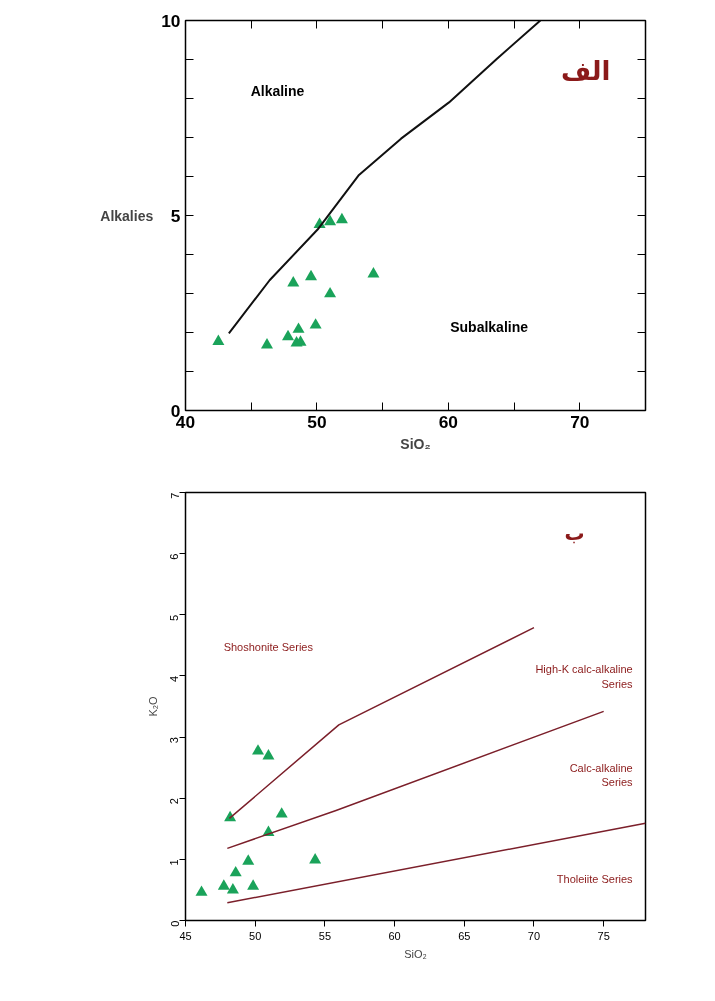 This screenshot has height=1001, width=715. Describe the element at coordinates (585, 71) in the screenshot. I see `annotation: الف` at that location.